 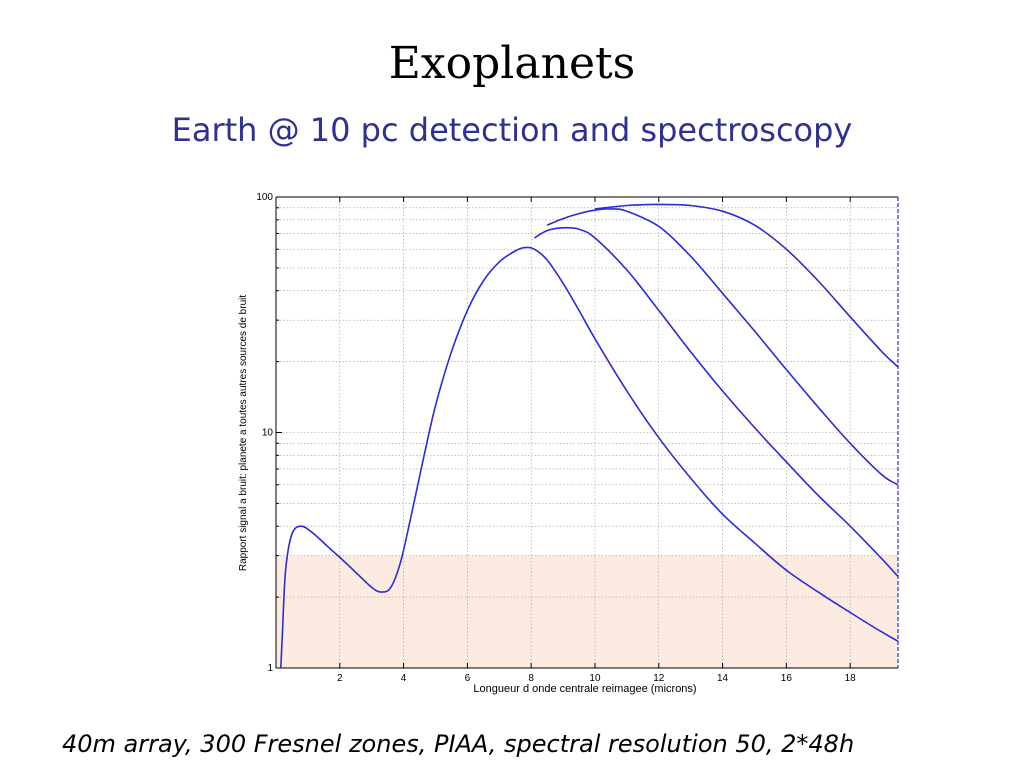 I want to click on shaded-band-layer, so click(x=587, y=611).